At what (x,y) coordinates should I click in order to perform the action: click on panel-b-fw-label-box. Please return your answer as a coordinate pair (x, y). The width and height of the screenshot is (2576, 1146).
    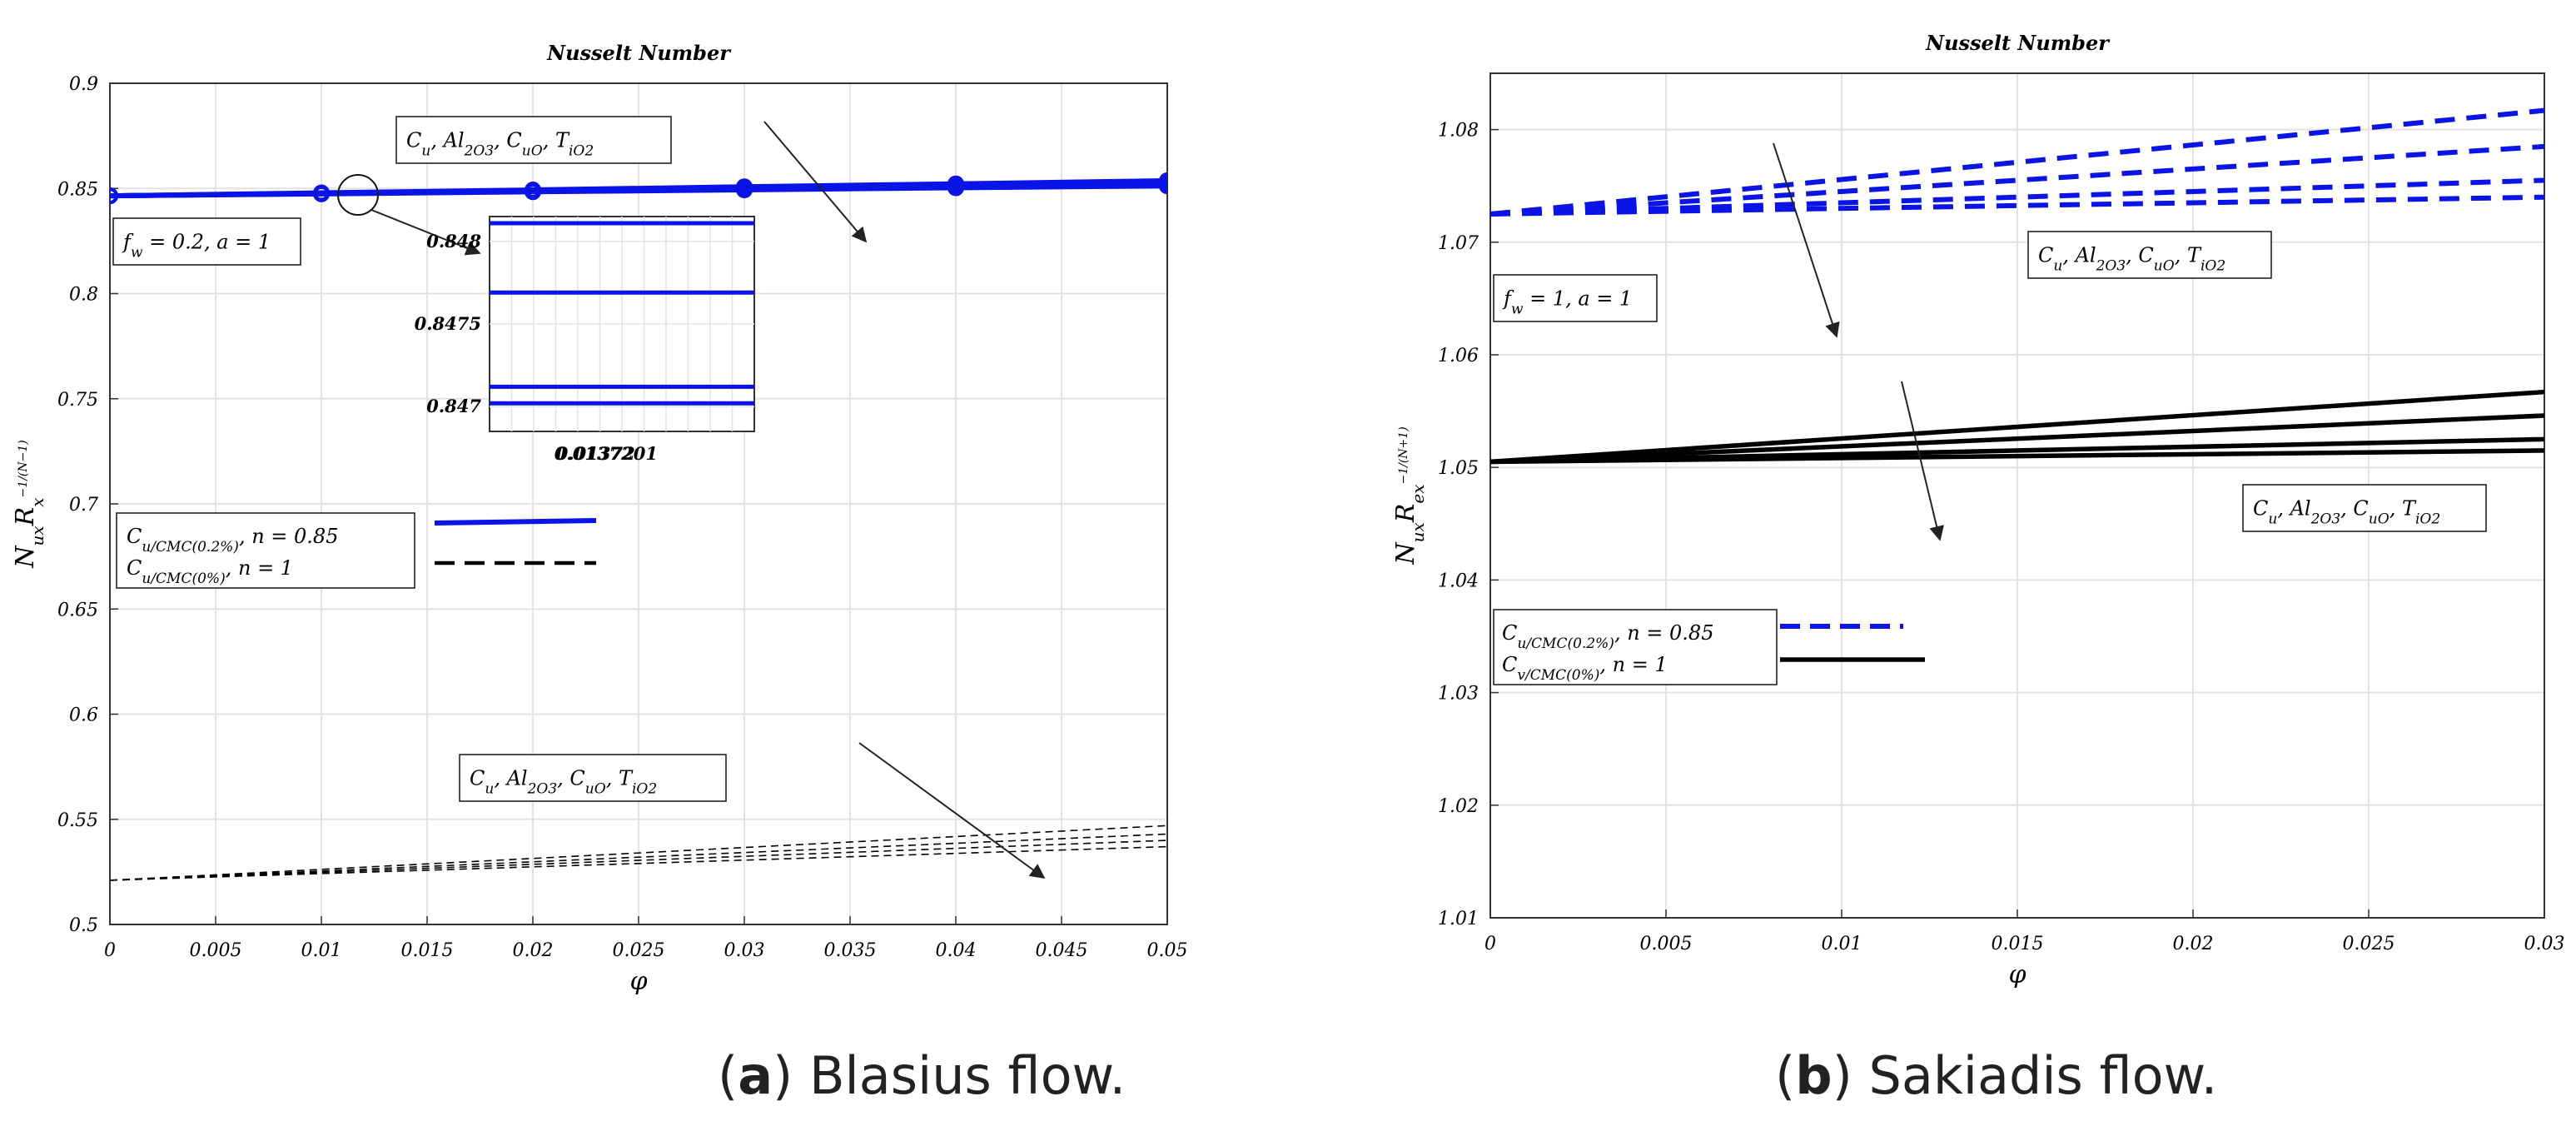
    Looking at the image, I should click on (1575, 298).